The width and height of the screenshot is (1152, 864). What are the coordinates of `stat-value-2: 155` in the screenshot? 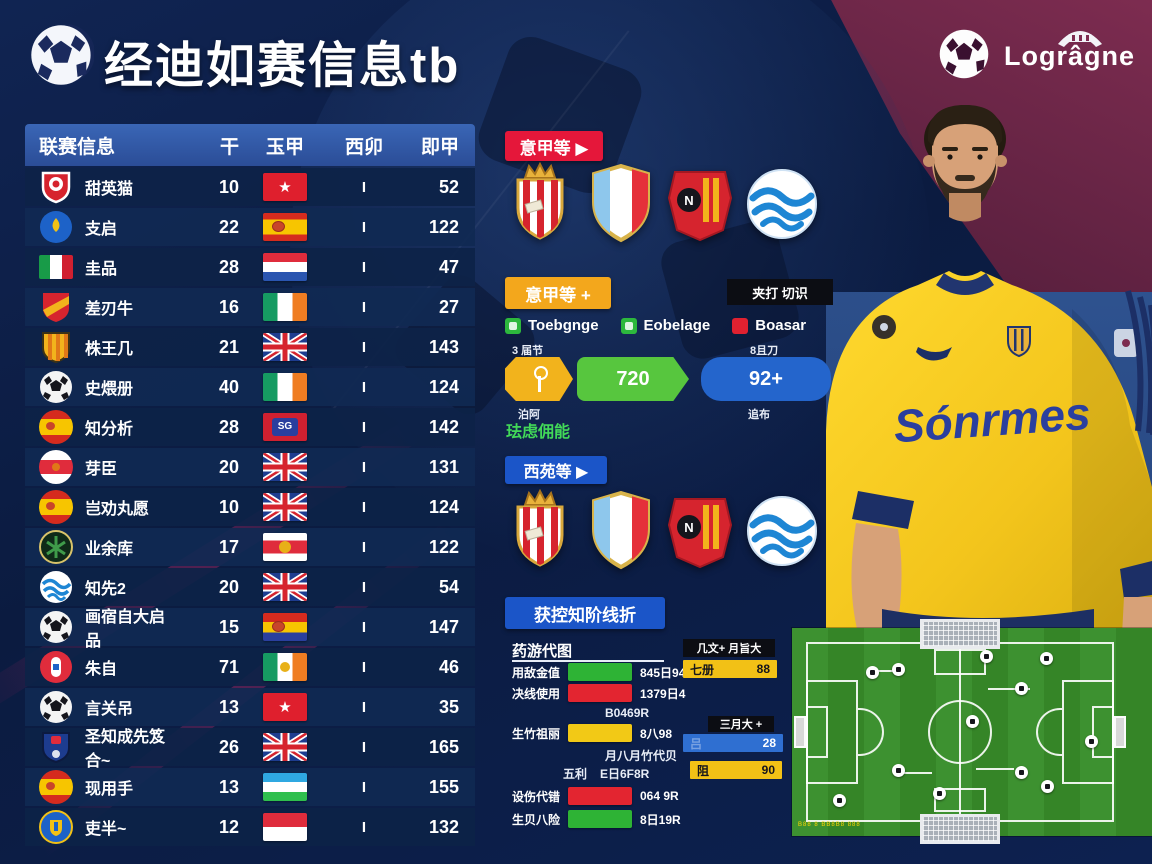 It's located at (443, 786).